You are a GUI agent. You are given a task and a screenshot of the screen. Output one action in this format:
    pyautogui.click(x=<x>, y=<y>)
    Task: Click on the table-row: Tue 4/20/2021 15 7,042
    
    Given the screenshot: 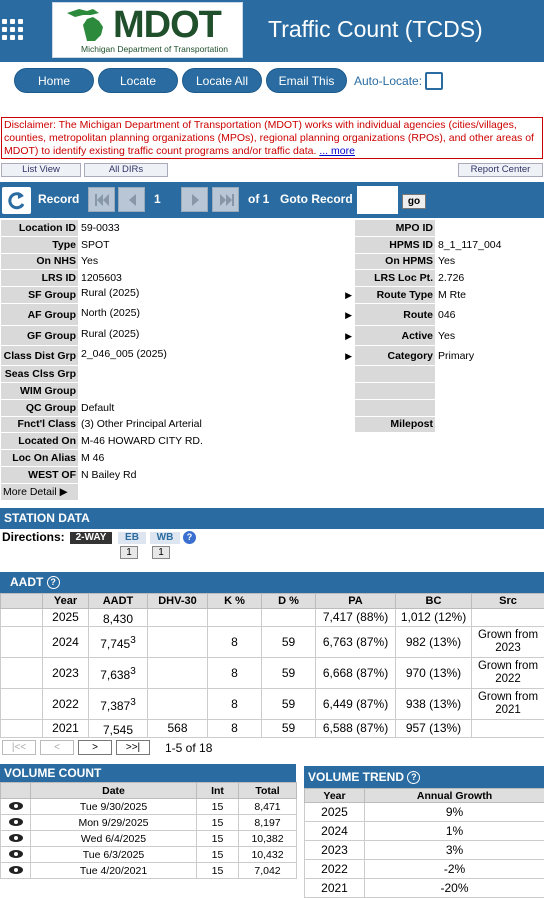 What is the action you would take?
    pyautogui.click(x=149, y=871)
    